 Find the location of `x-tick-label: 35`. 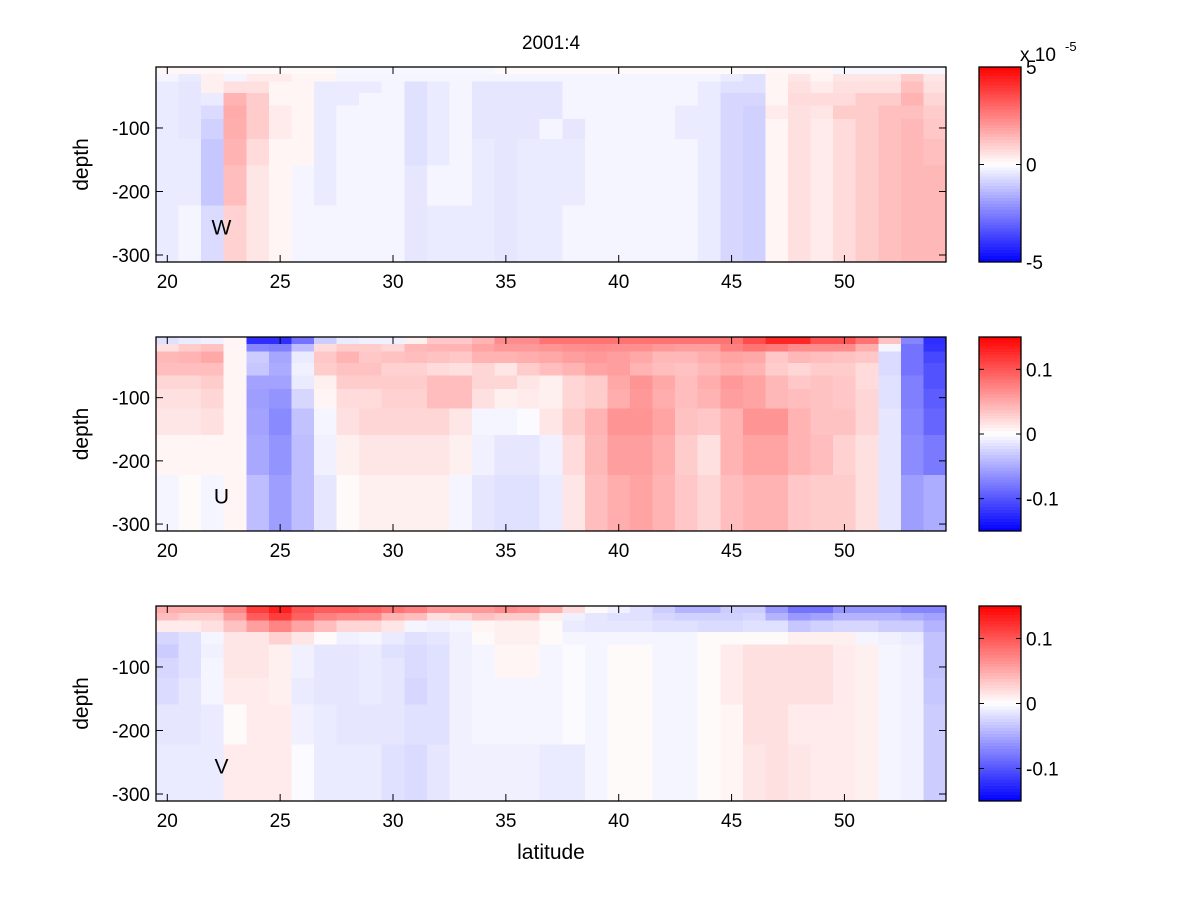

x-tick-label: 35 is located at coordinates (505, 551).